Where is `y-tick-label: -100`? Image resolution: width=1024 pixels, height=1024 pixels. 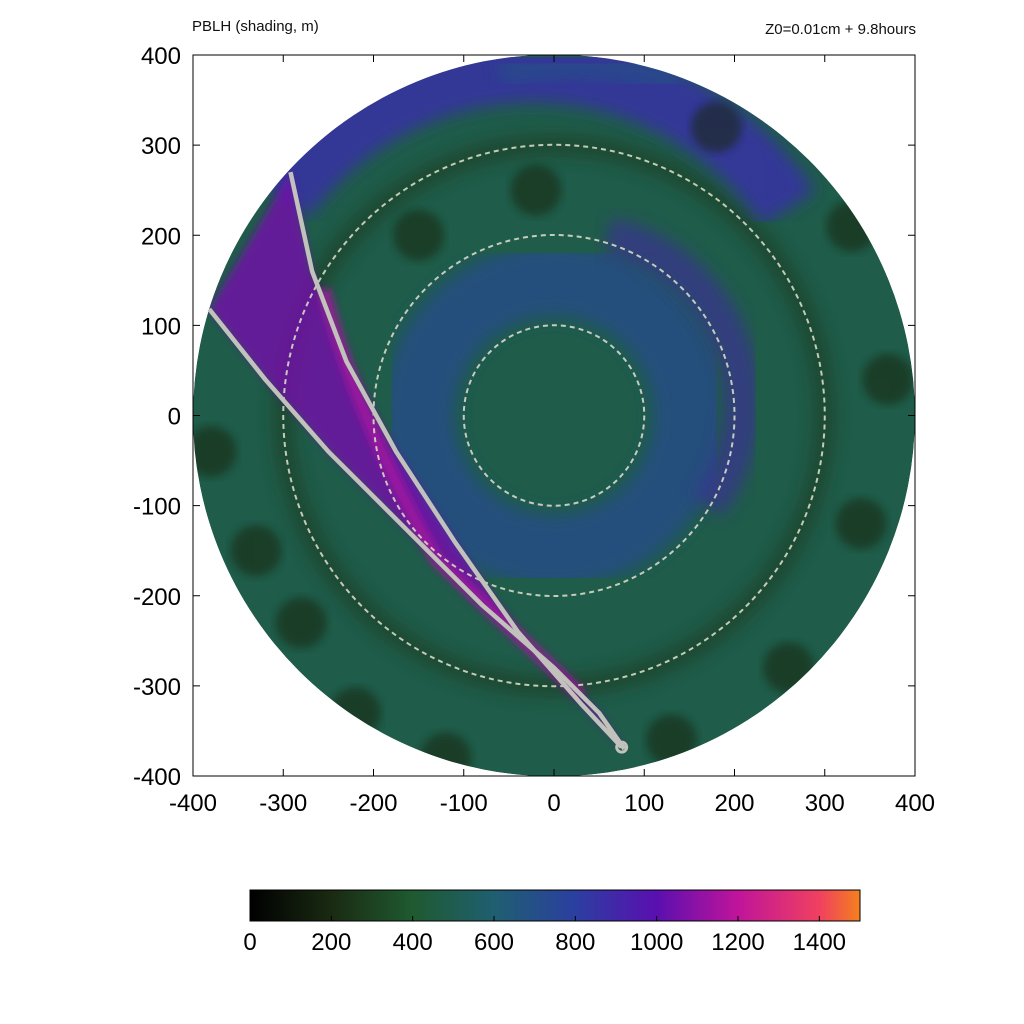
y-tick-label: -100 is located at coordinates (157, 507).